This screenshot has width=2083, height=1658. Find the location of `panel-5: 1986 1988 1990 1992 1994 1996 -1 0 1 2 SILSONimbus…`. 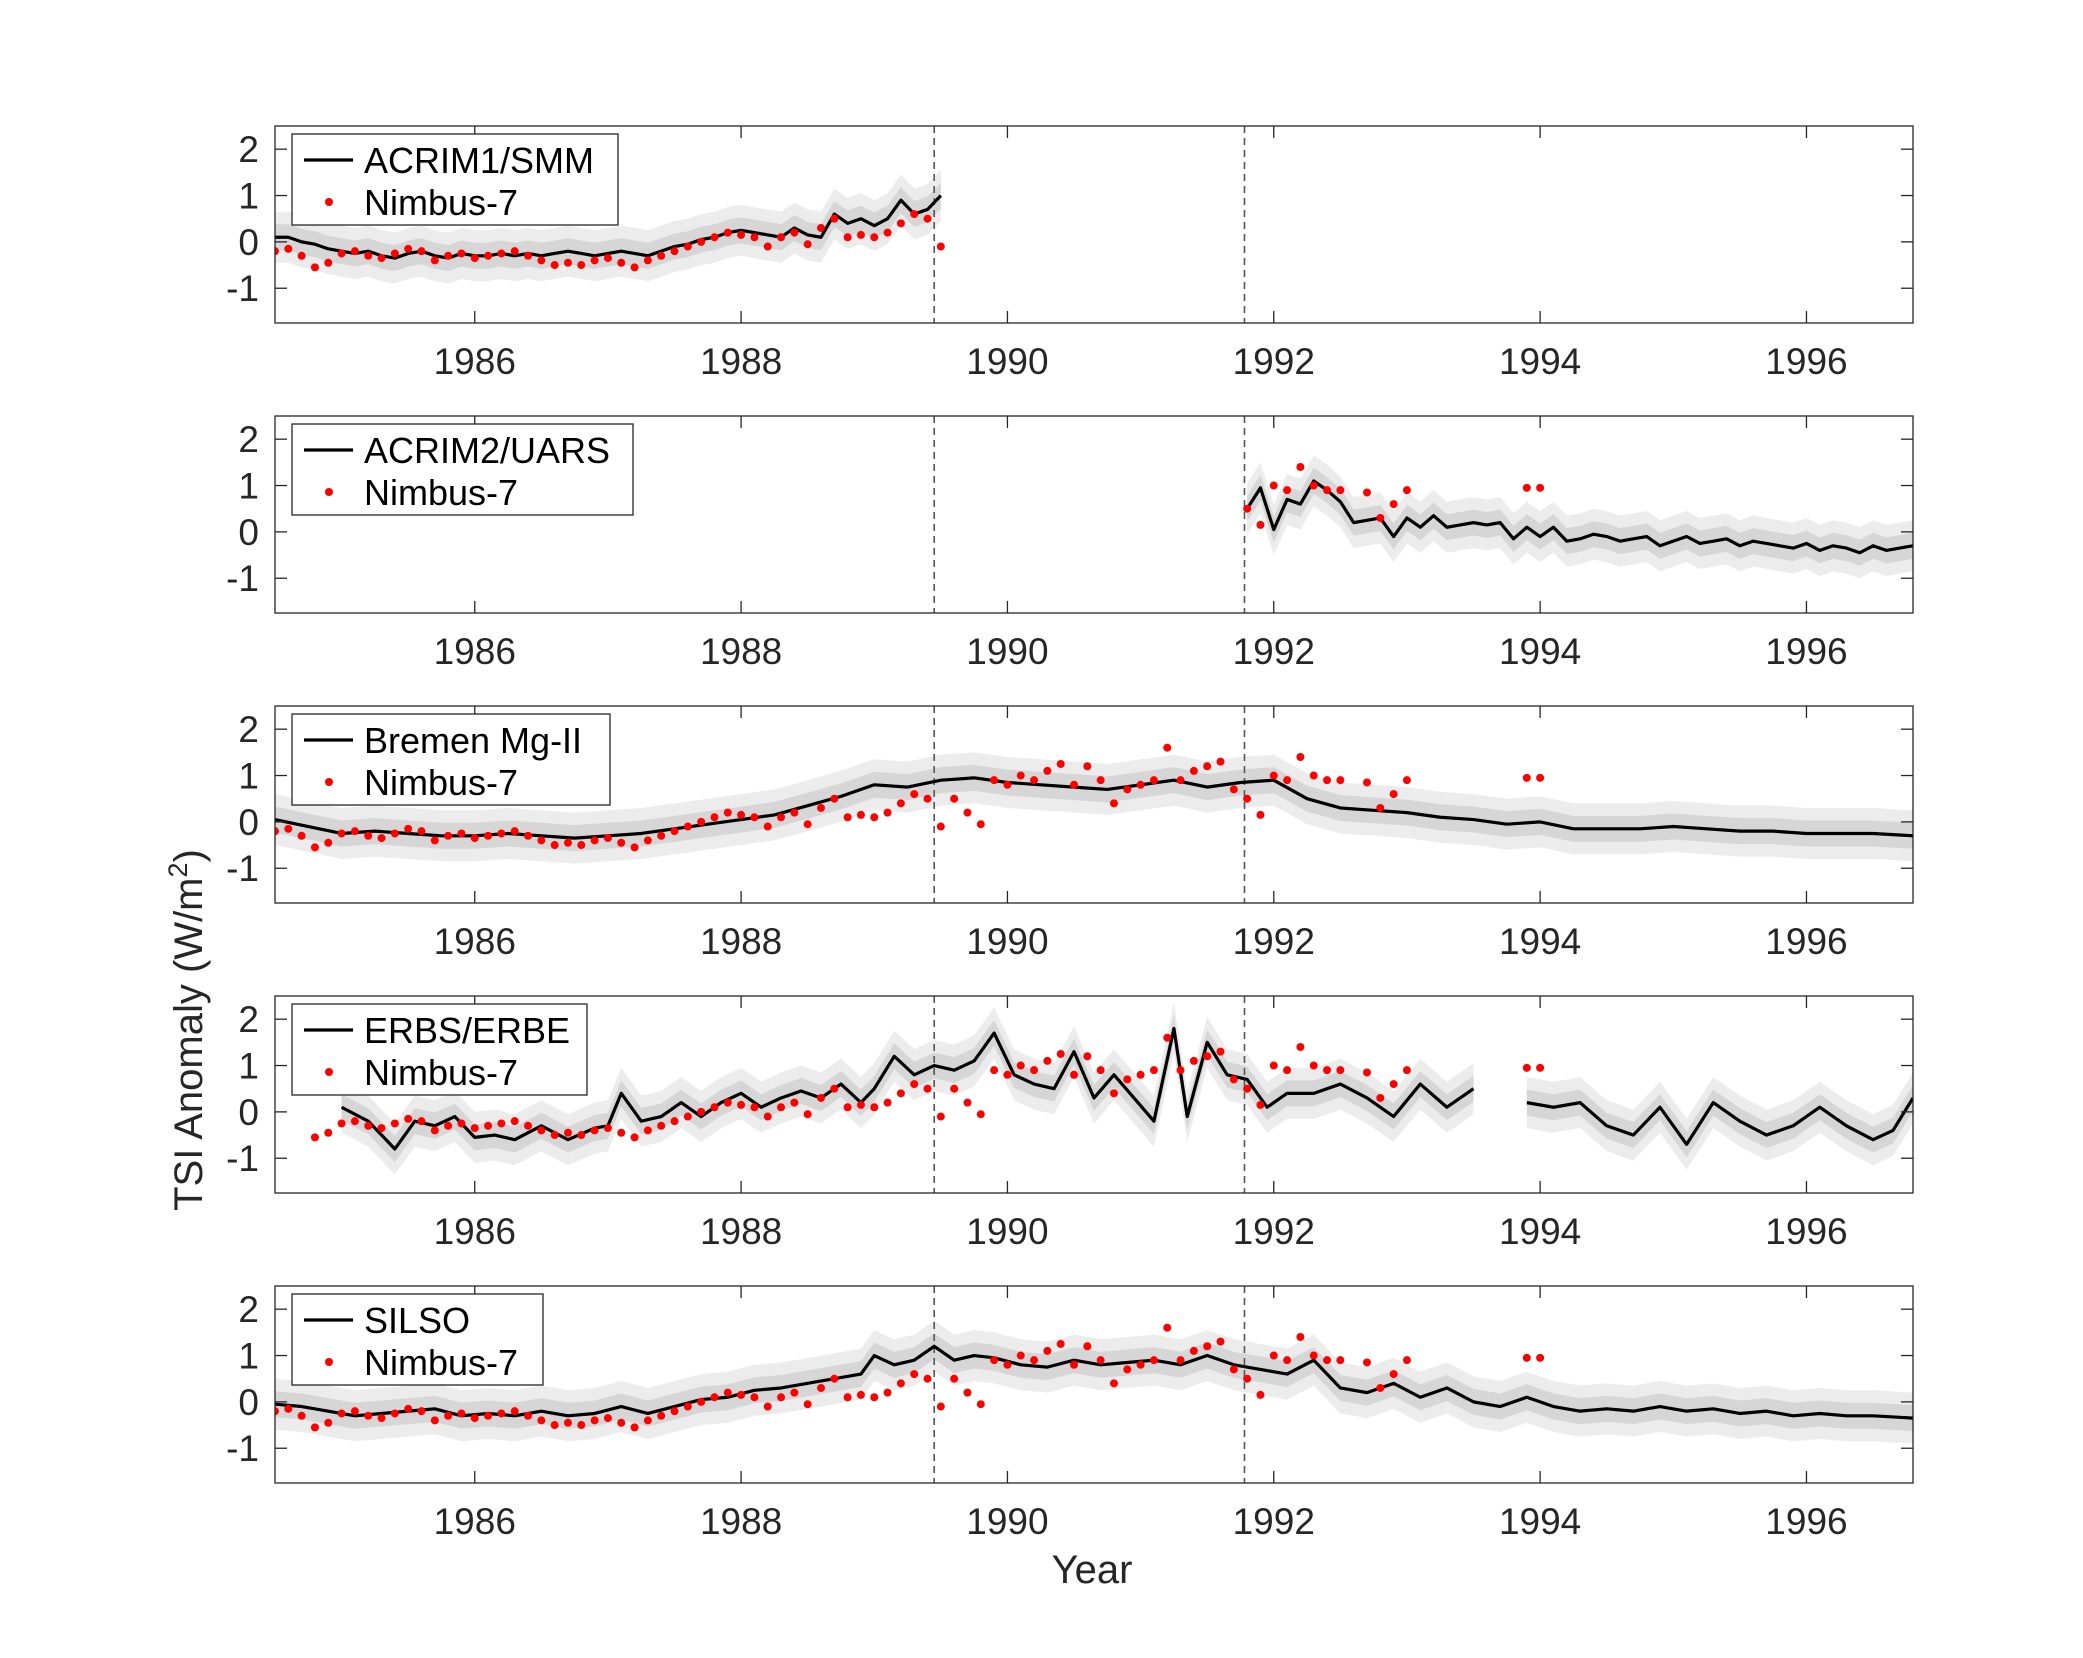

panel-5: 1986 1988 1990 1992 1994 1996 -1 0 1 2 SILSONimbus… is located at coordinates (1070, 1413).